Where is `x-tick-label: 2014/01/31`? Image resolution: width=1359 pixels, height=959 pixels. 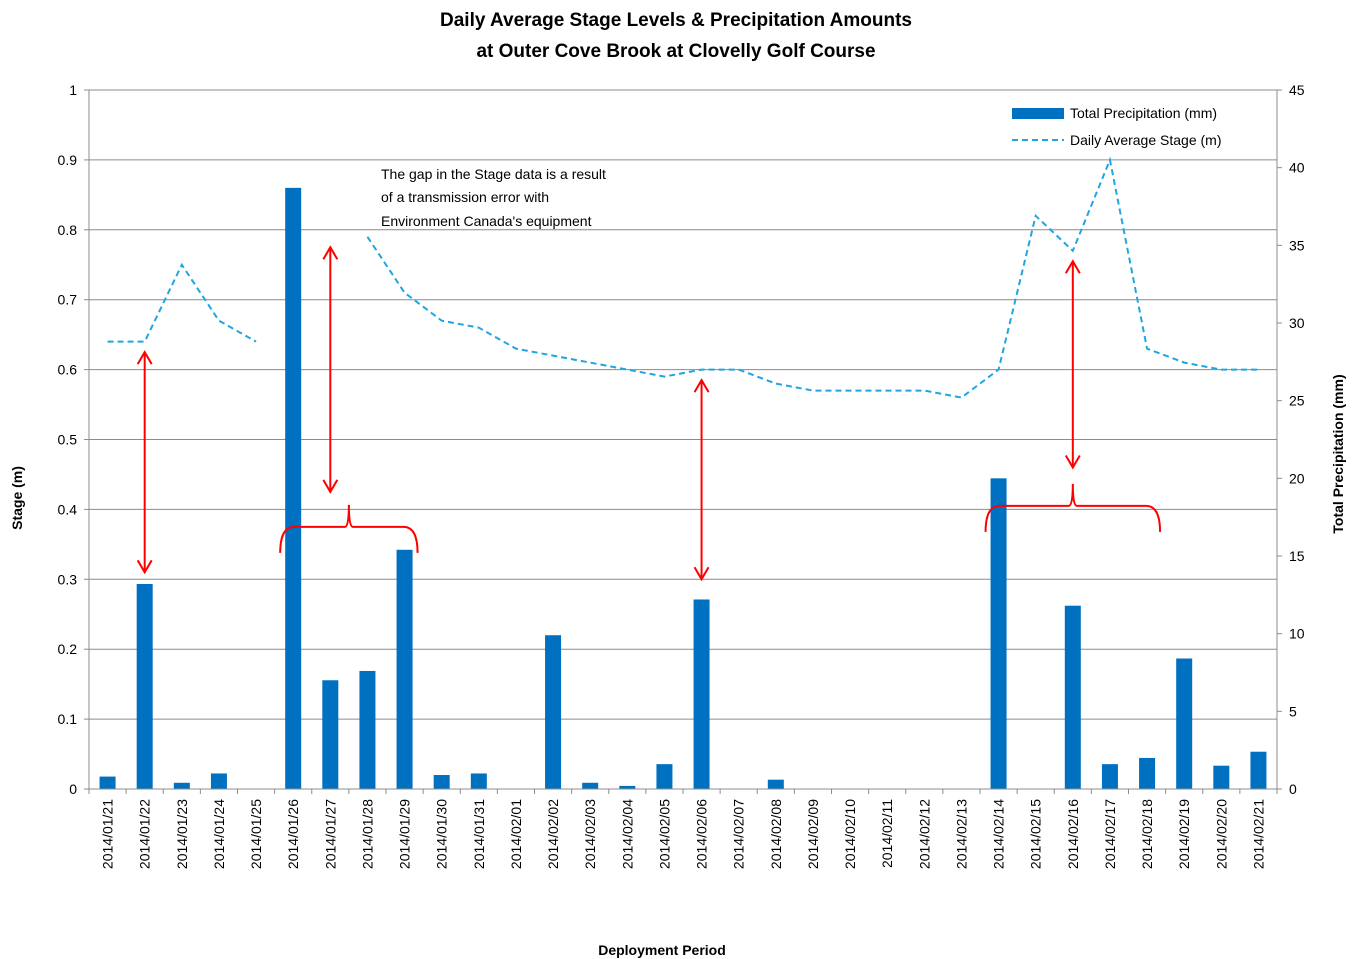 x-tick-label: 2014/01/31 is located at coordinates (479, 834).